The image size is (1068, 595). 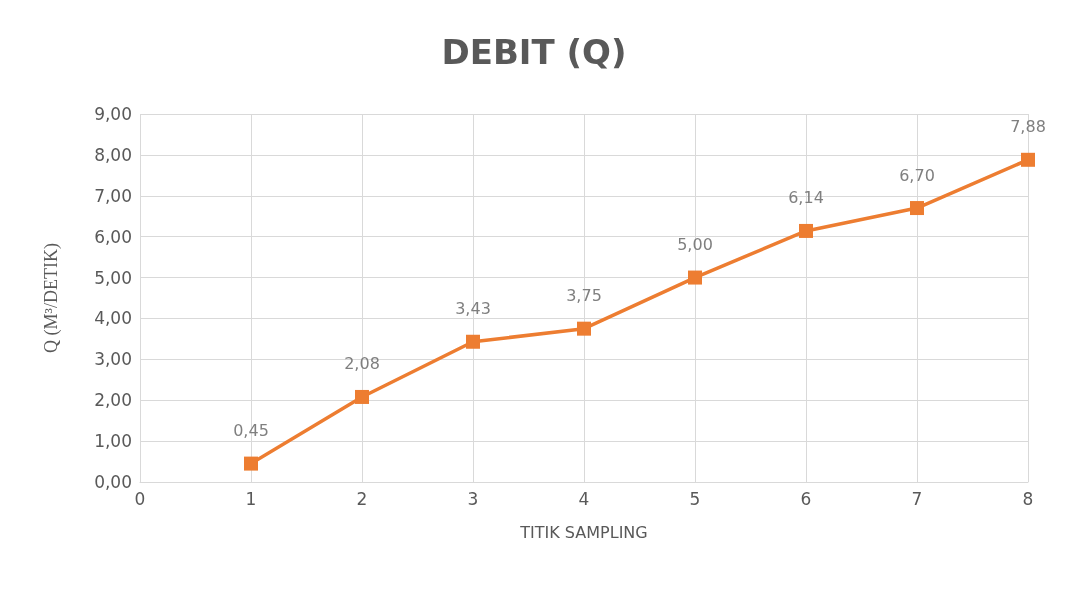 I want to click on x-tick-label: 3, so click(x=473, y=498).